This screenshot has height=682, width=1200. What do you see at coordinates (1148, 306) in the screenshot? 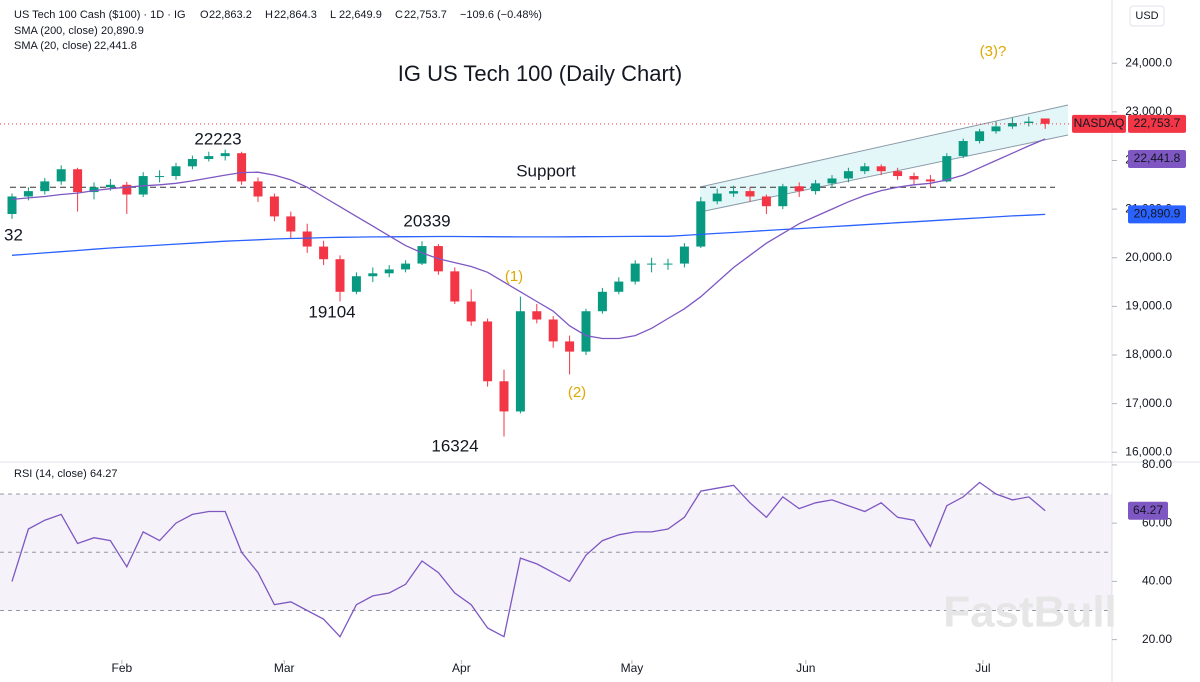
I see `y-tick-label: 19,000.0` at bounding box center [1148, 306].